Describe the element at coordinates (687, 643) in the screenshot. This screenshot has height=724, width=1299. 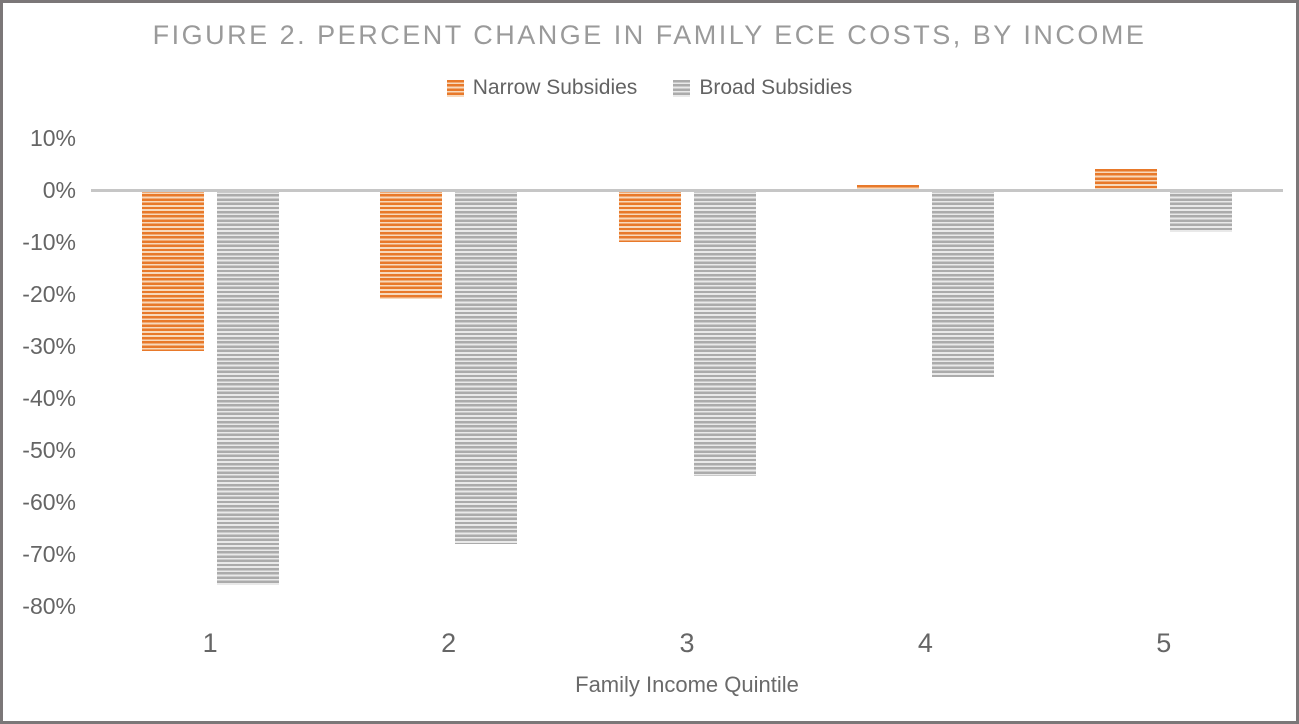
I see `x-tick-label: 3` at that location.